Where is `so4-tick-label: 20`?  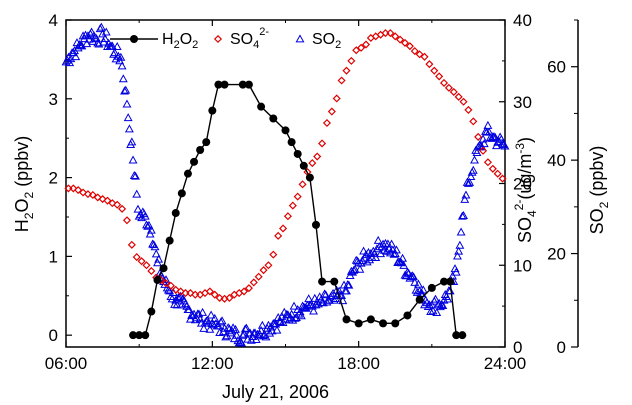
so4-tick-label: 20 is located at coordinates (522, 184).